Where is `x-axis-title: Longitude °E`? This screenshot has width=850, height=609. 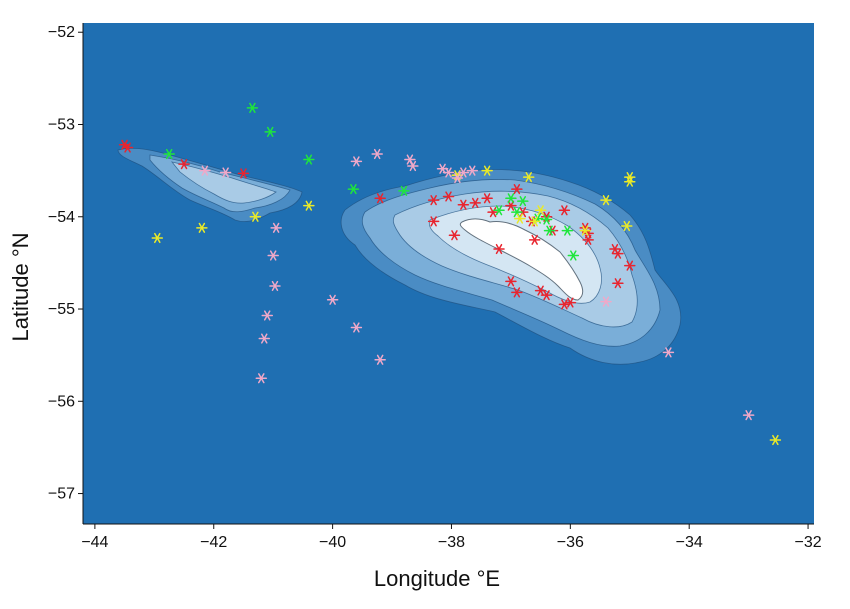
x-axis-title: Longitude °E is located at coordinates (437, 578).